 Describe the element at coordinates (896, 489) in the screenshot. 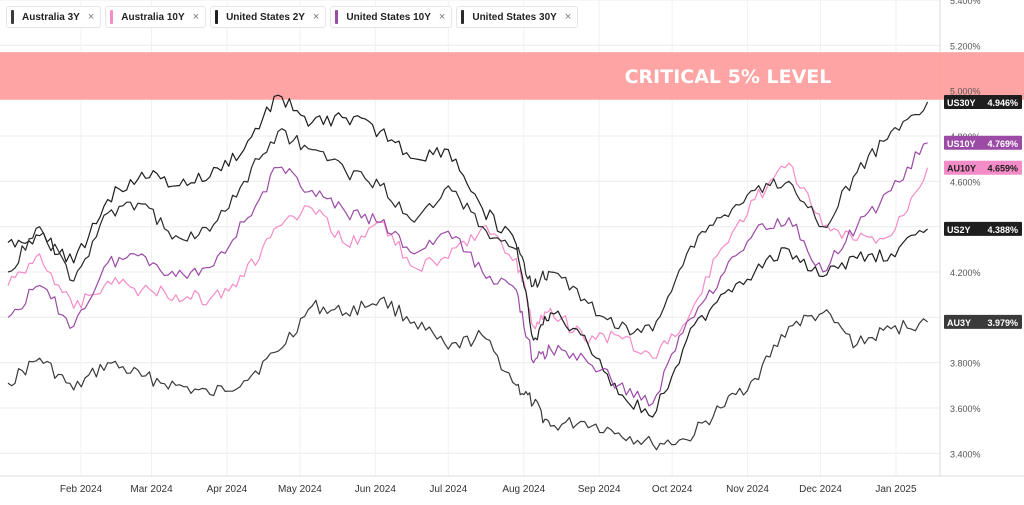

I see `x-tick-label: Jan 2025` at that location.